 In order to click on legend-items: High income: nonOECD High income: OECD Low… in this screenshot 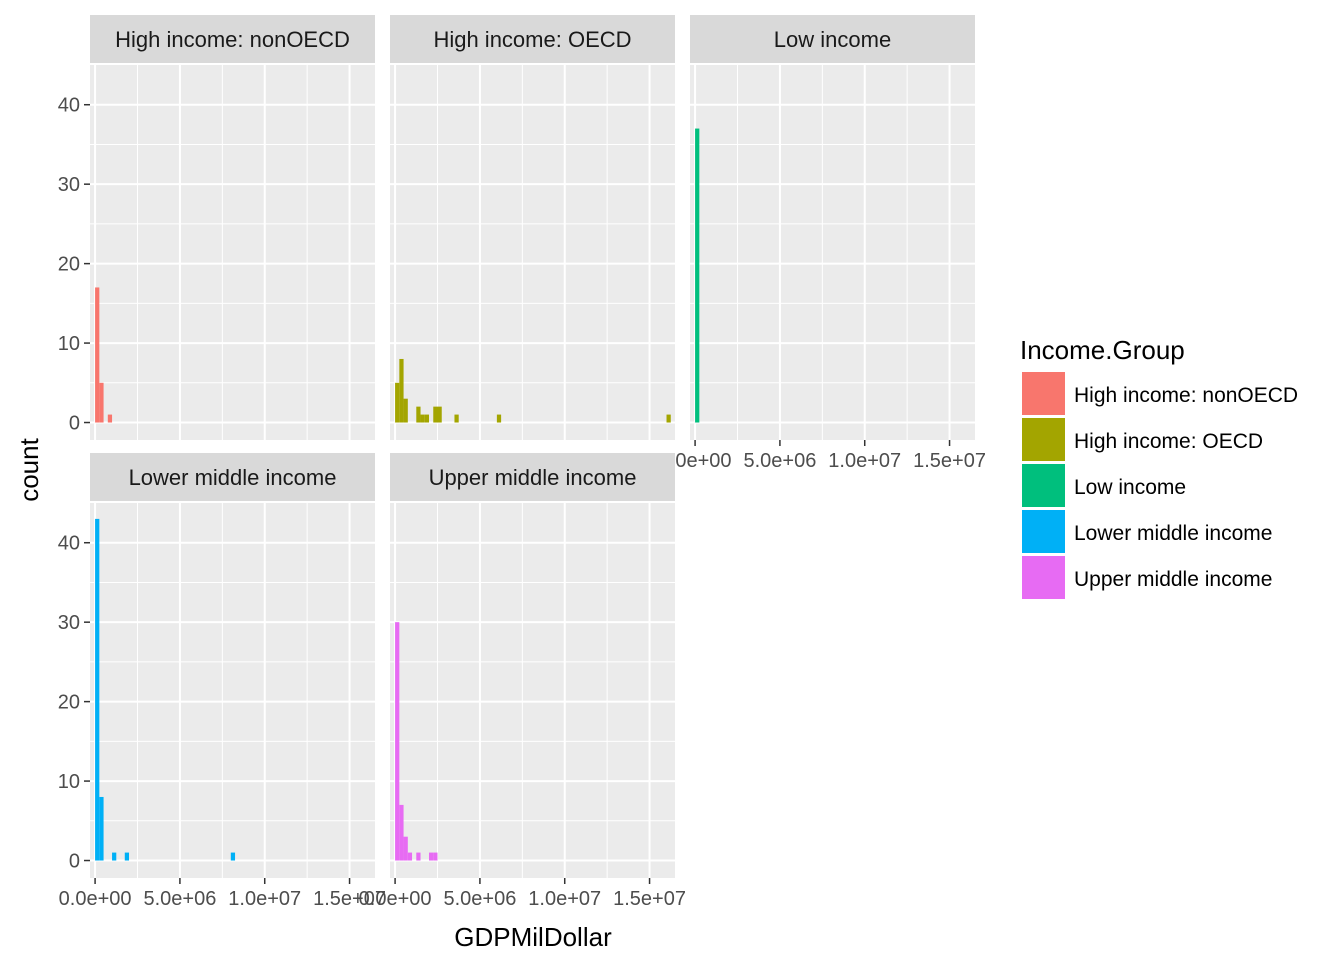, I will do `click(1160, 485)`.